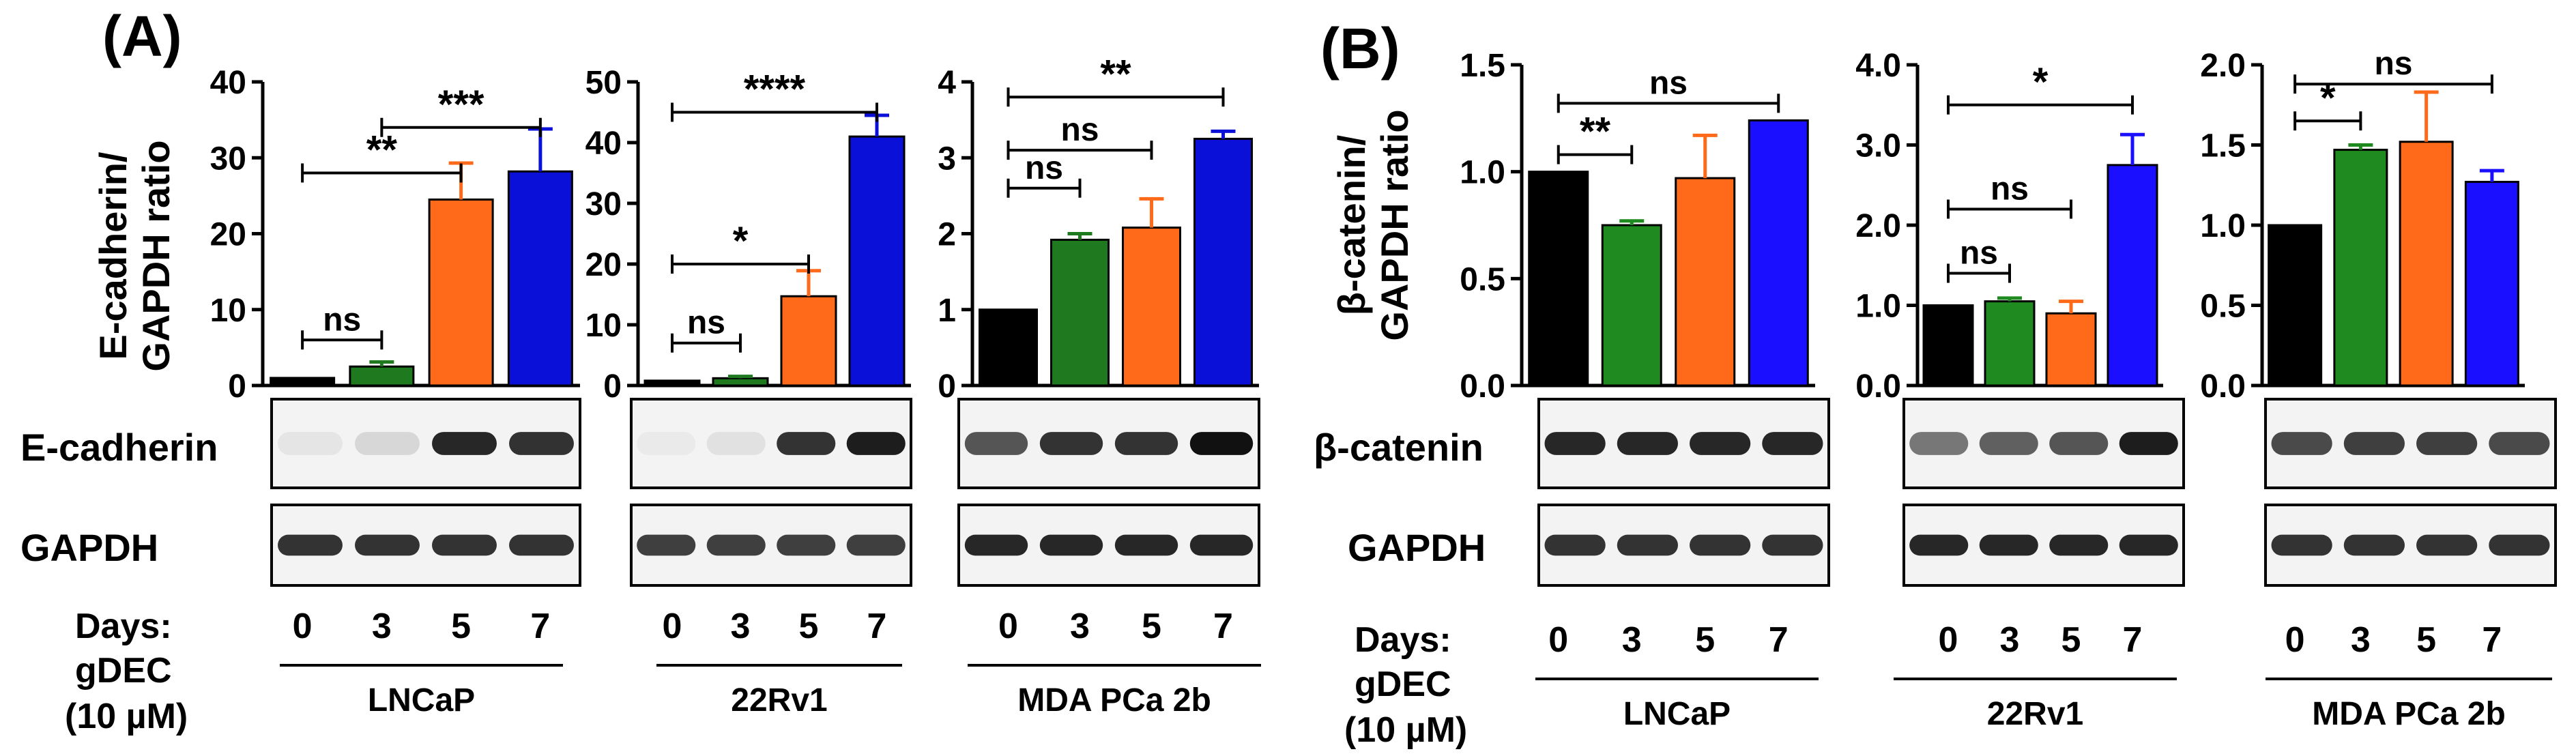  I want to click on y-tick-label: 10, so click(228, 311).